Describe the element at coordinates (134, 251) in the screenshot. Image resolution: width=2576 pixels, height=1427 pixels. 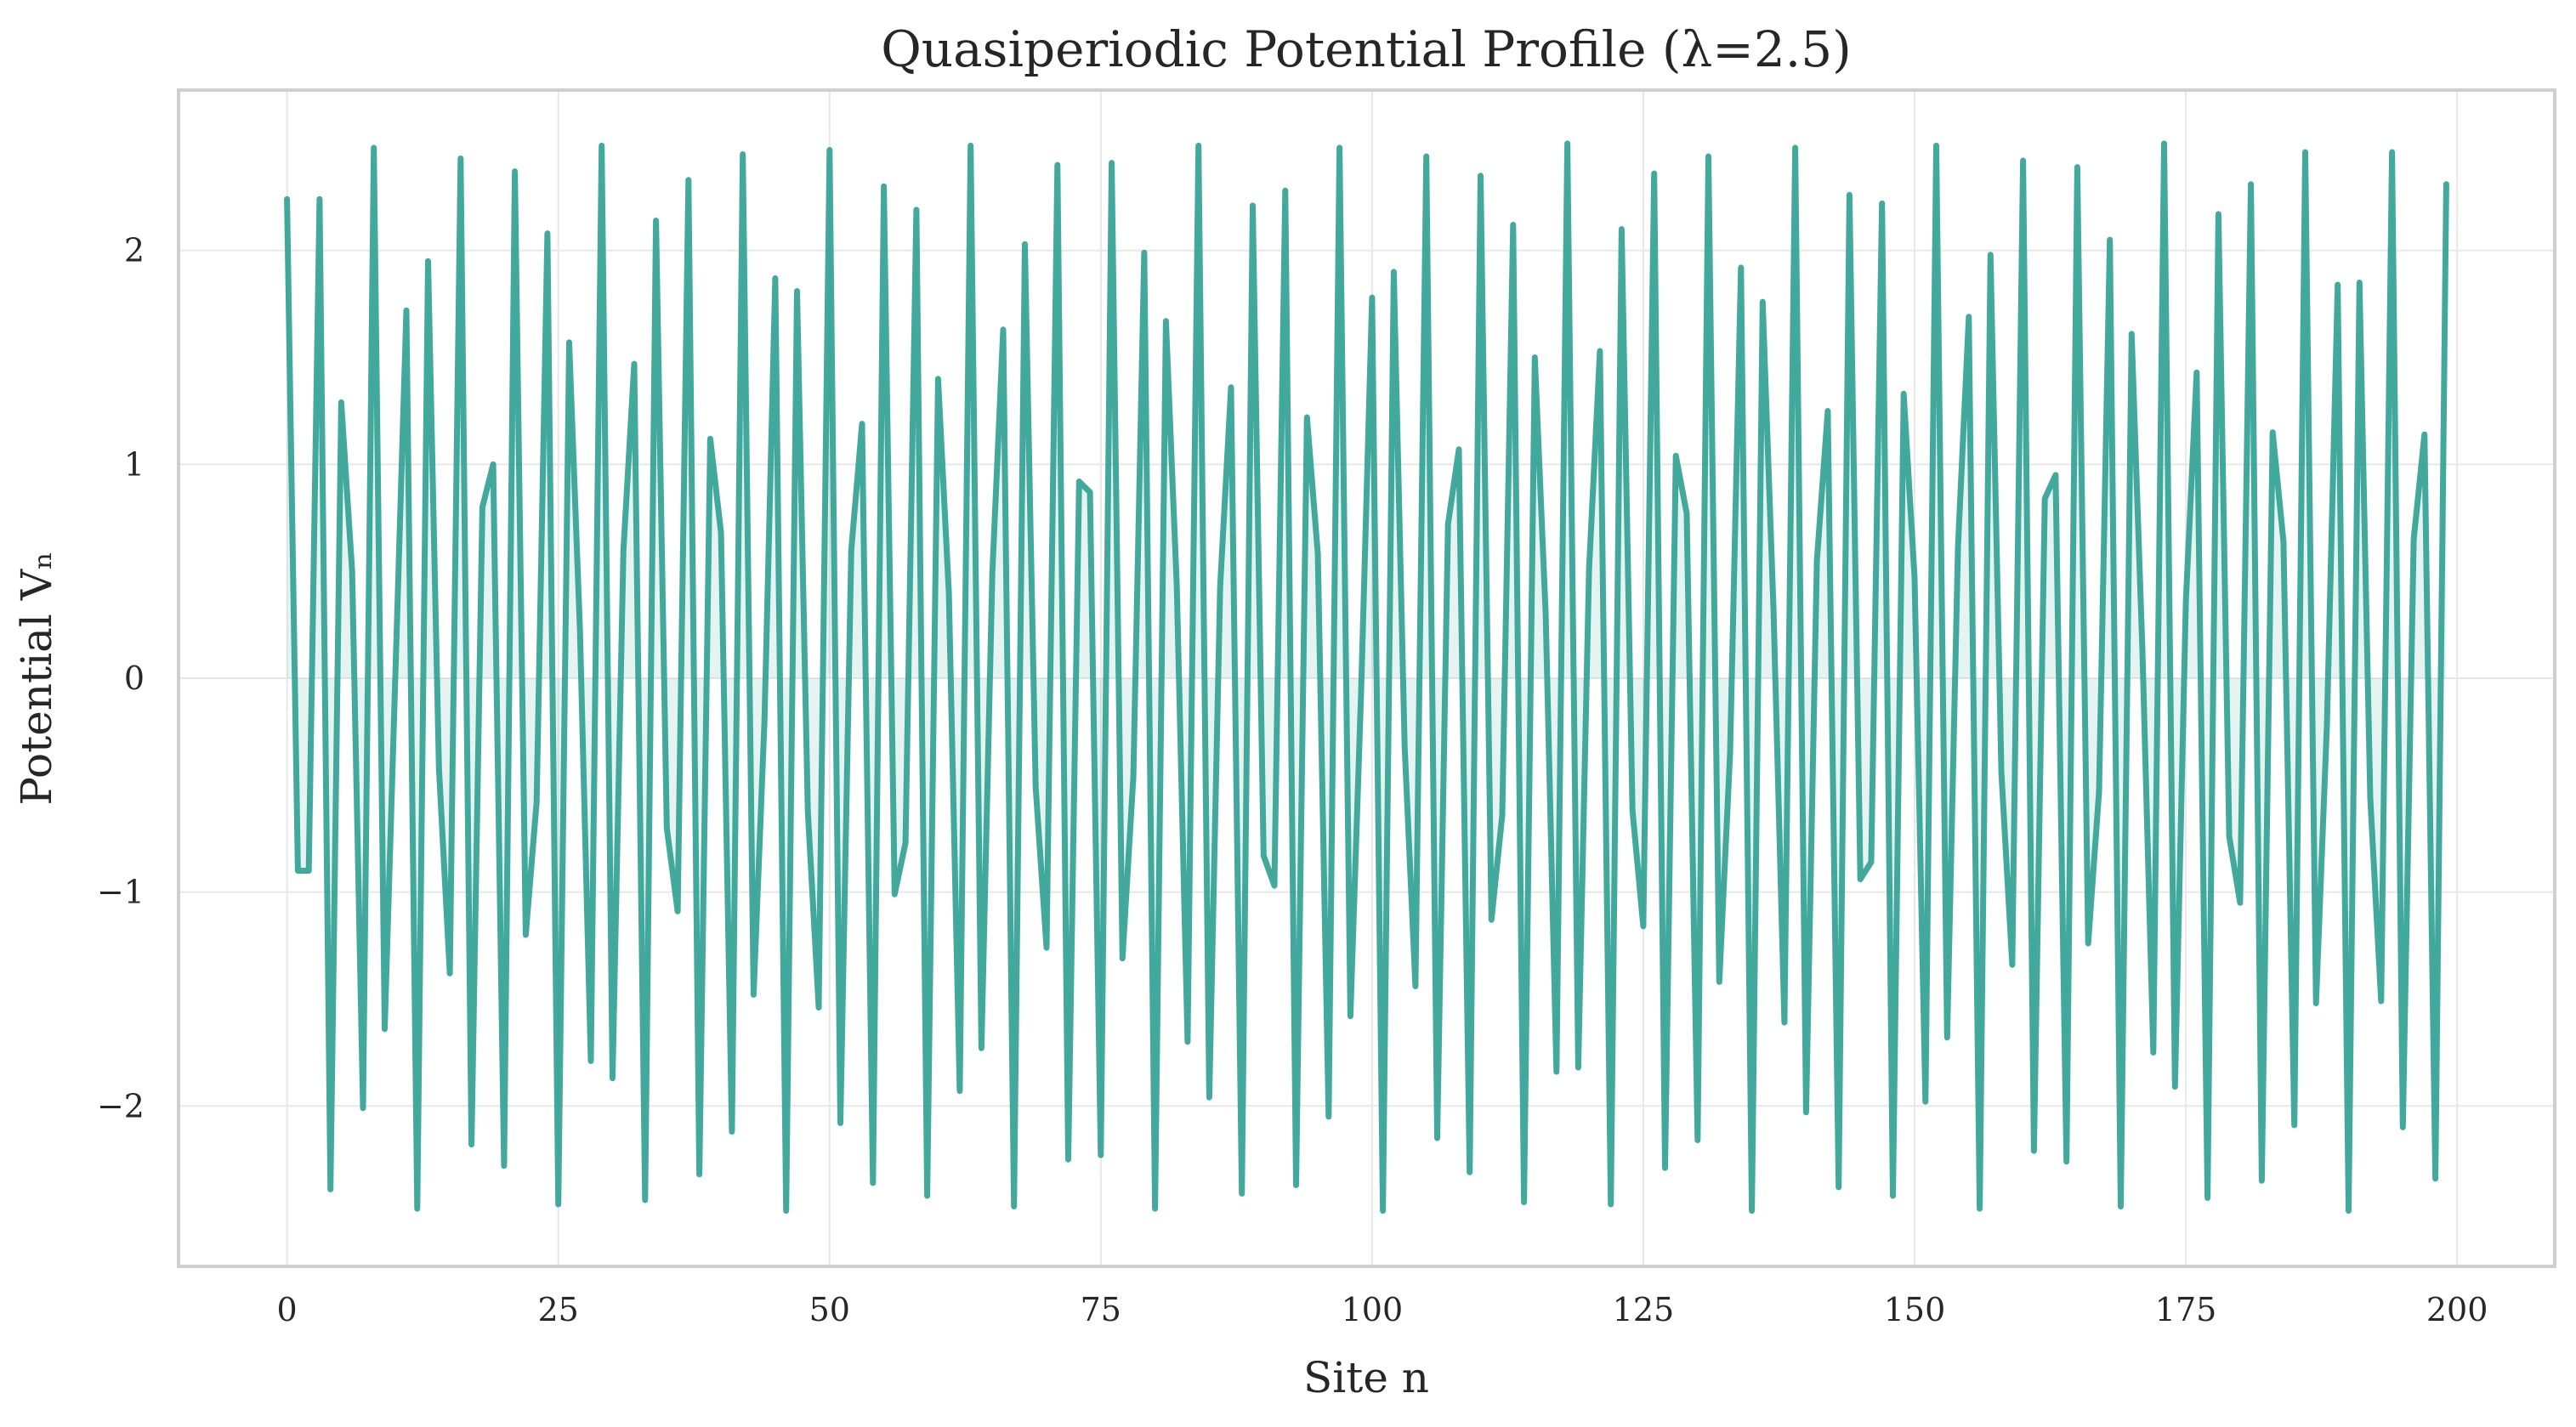
I see `y-tick-label: 2` at that location.